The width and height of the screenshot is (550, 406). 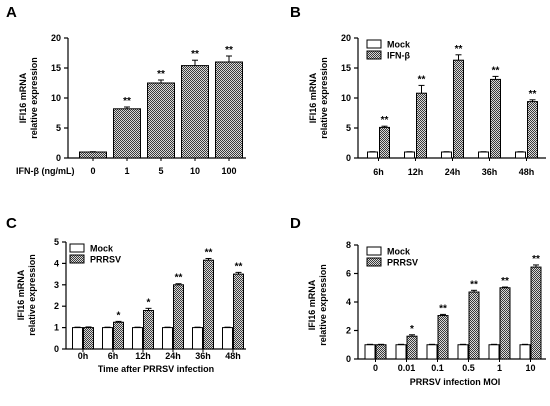 What do you see at coordinates (455, 382) in the screenshot?
I see `x-axis-label: PRRSV infection MOI` at bounding box center [455, 382].